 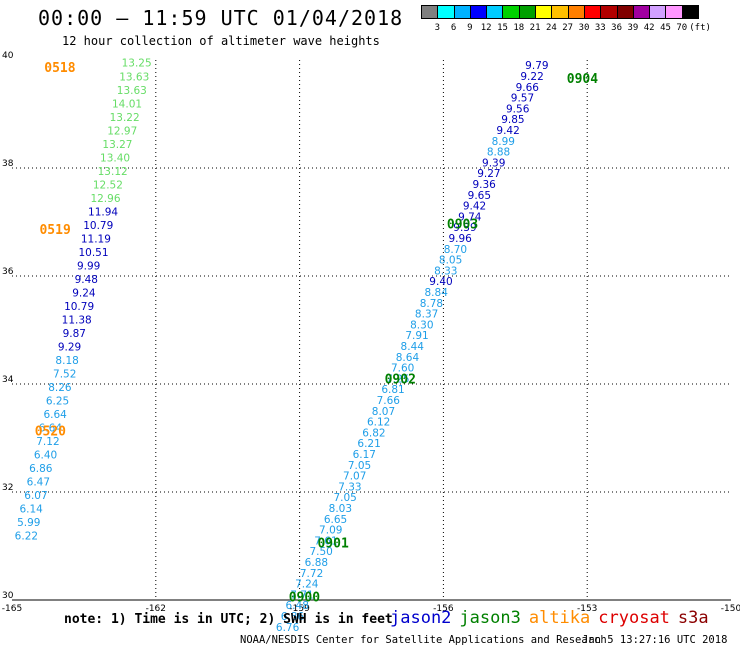 I want to click on wave-height-point: 9.48, so click(x=86, y=280).